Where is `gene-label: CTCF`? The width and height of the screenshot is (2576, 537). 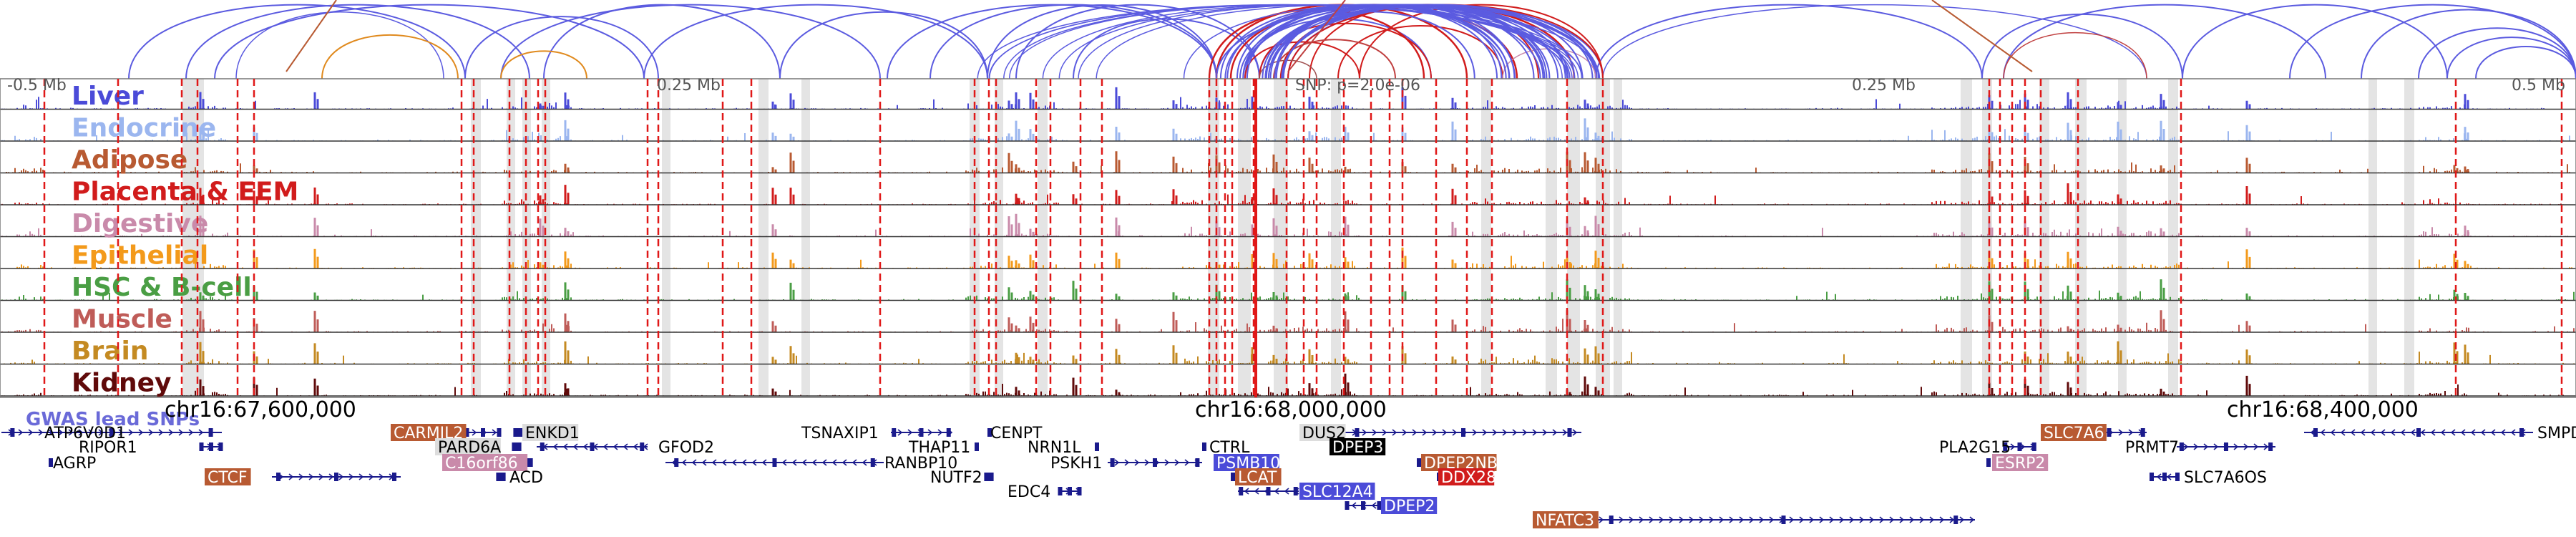
gene-label: CTCF is located at coordinates (228, 478).